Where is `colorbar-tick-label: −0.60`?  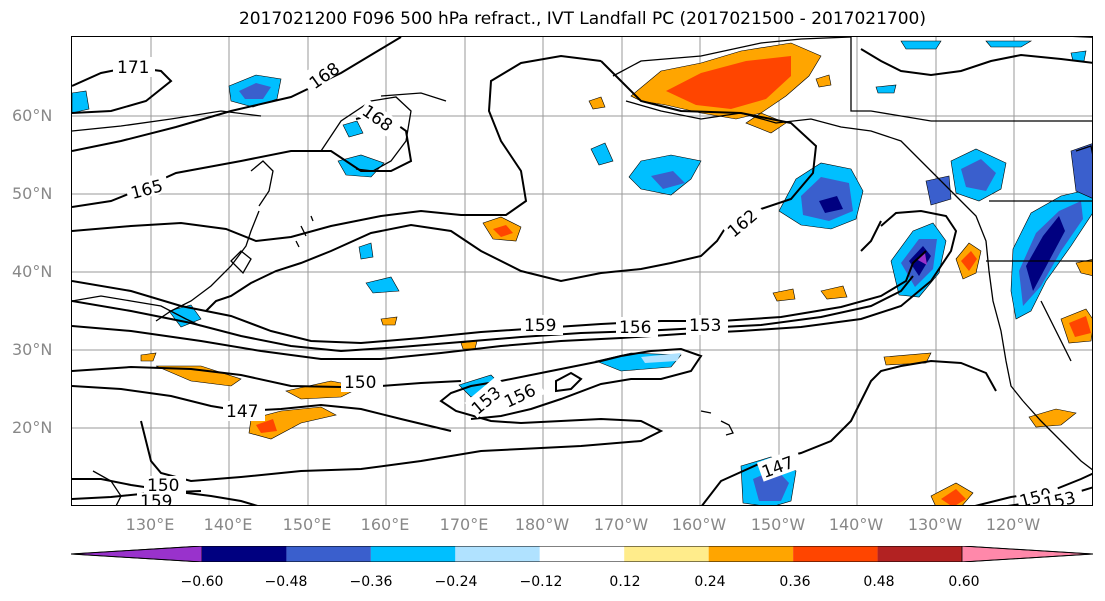
colorbar-tick-label: −0.60 is located at coordinates (202, 582).